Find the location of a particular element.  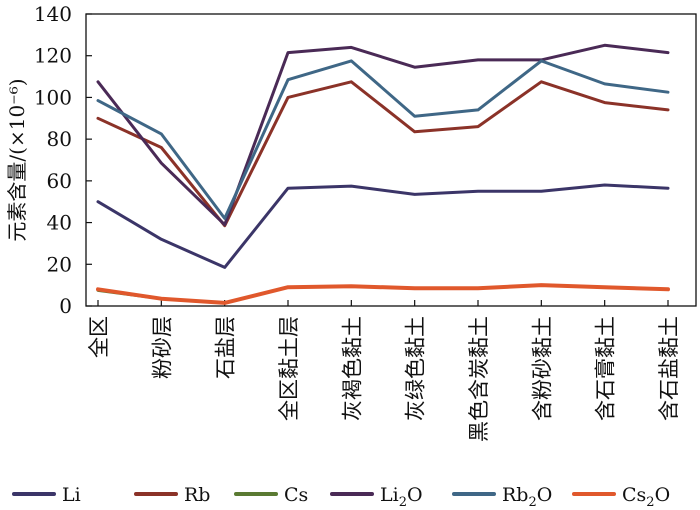

legend-label-li: Li is located at coordinates (71, 495).